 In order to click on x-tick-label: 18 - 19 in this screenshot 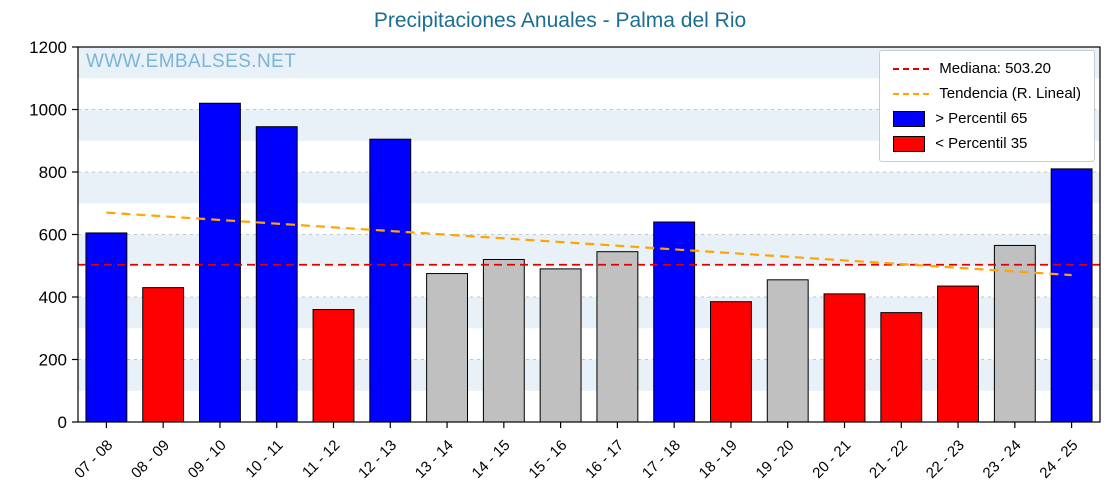, I will do `click(718, 459)`.